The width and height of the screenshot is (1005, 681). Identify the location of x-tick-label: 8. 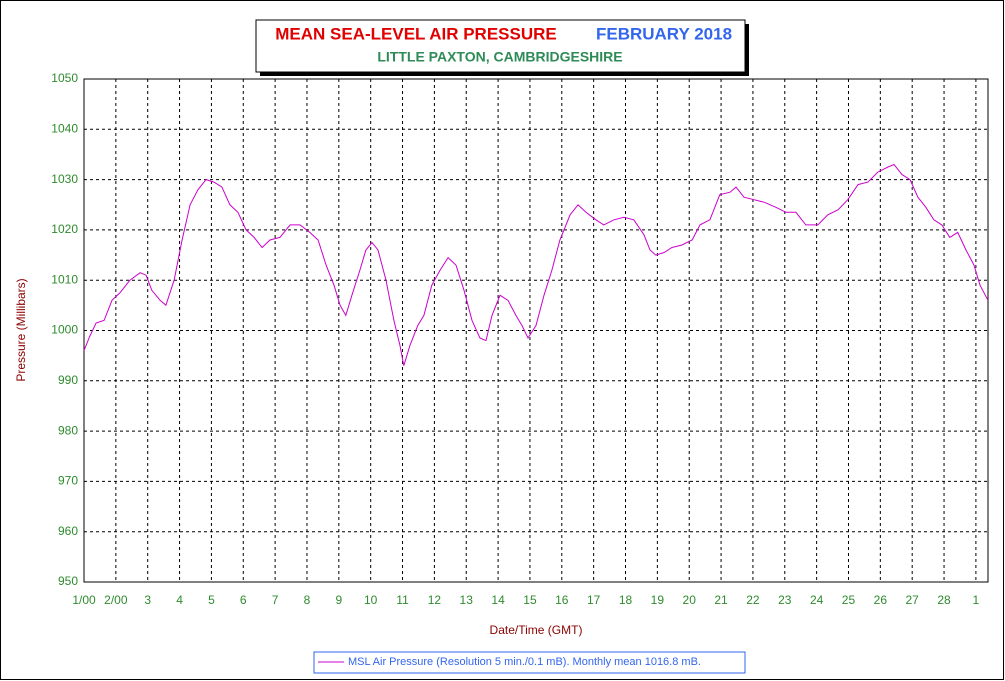
(307, 600).